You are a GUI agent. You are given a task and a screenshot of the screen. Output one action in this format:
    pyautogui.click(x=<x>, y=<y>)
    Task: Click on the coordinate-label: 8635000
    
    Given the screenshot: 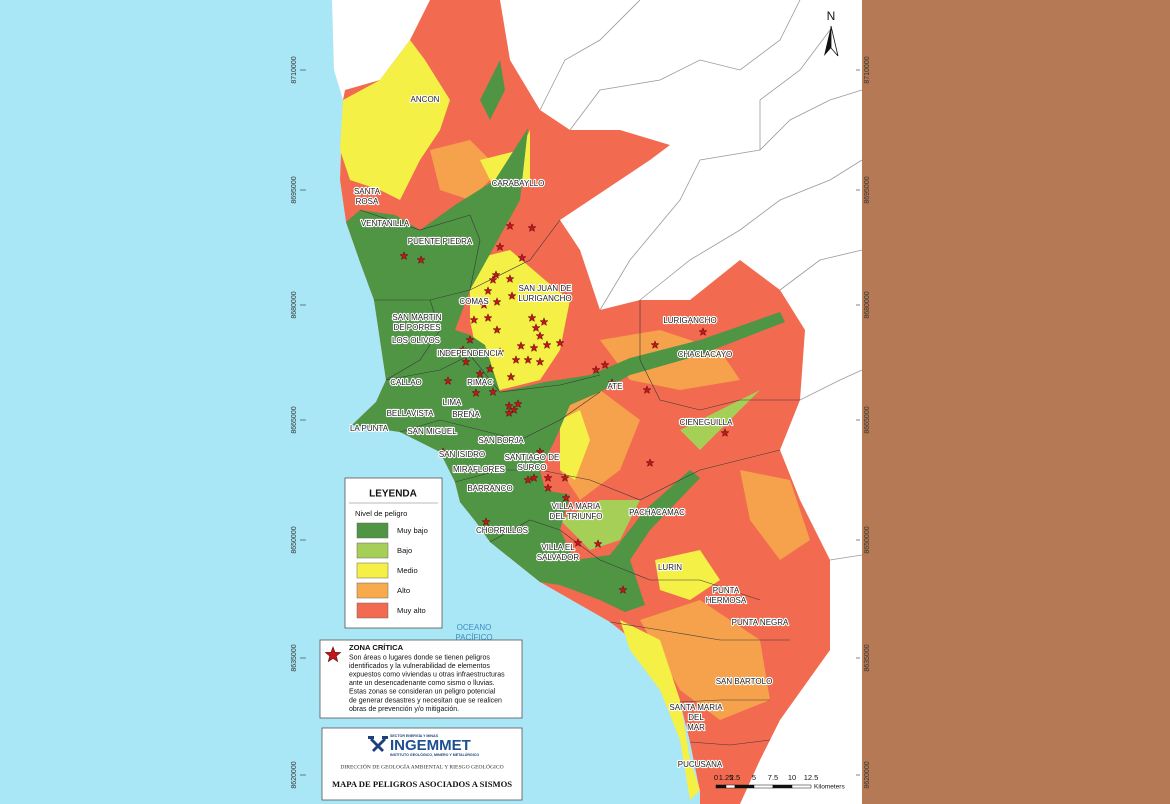 What is the action you would take?
    pyautogui.click(x=294, y=657)
    